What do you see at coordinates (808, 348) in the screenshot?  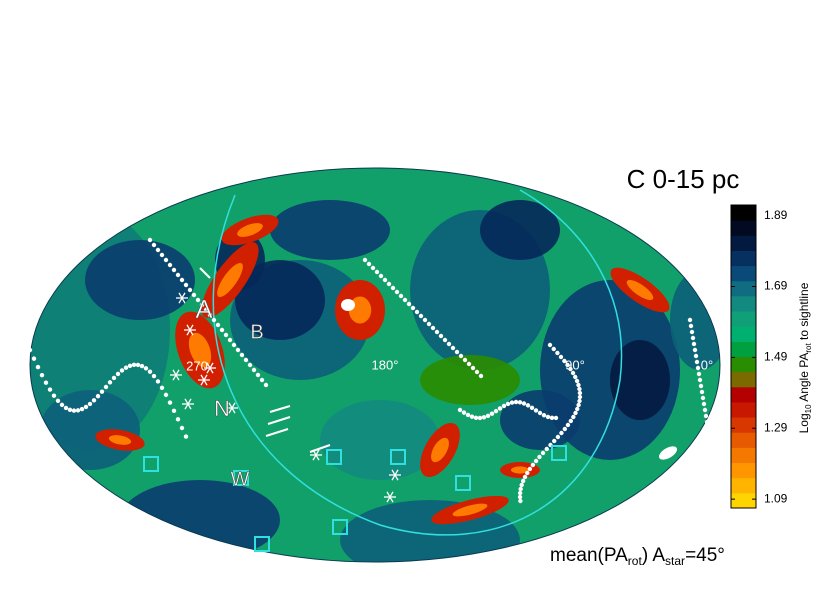 I see `label-sub: rot` at bounding box center [808, 348].